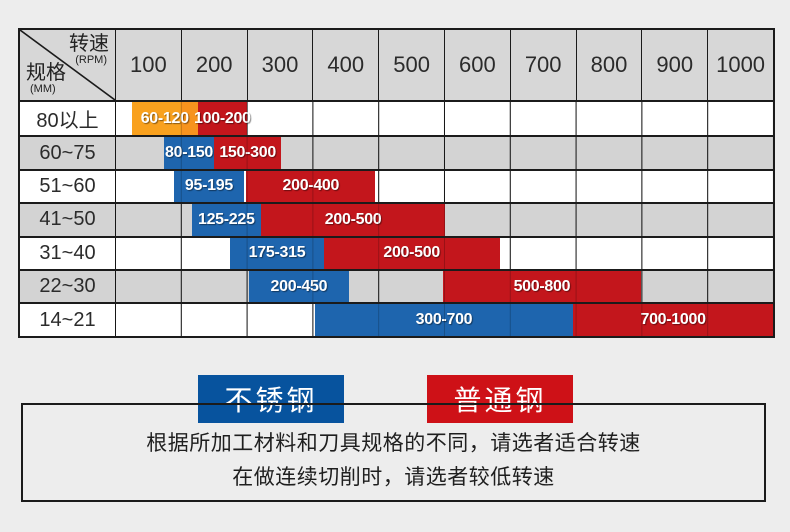  What do you see at coordinates (674, 65) in the screenshot?
I see `column-header-900: 900` at bounding box center [674, 65].